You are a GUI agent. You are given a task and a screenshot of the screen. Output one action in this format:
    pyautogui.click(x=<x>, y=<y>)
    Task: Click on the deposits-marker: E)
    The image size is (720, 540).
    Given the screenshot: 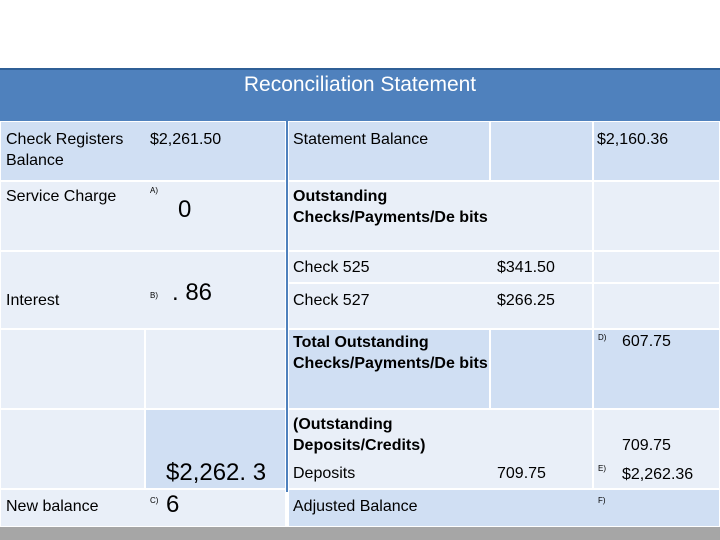 What is the action you would take?
    pyautogui.click(x=602, y=468)
    